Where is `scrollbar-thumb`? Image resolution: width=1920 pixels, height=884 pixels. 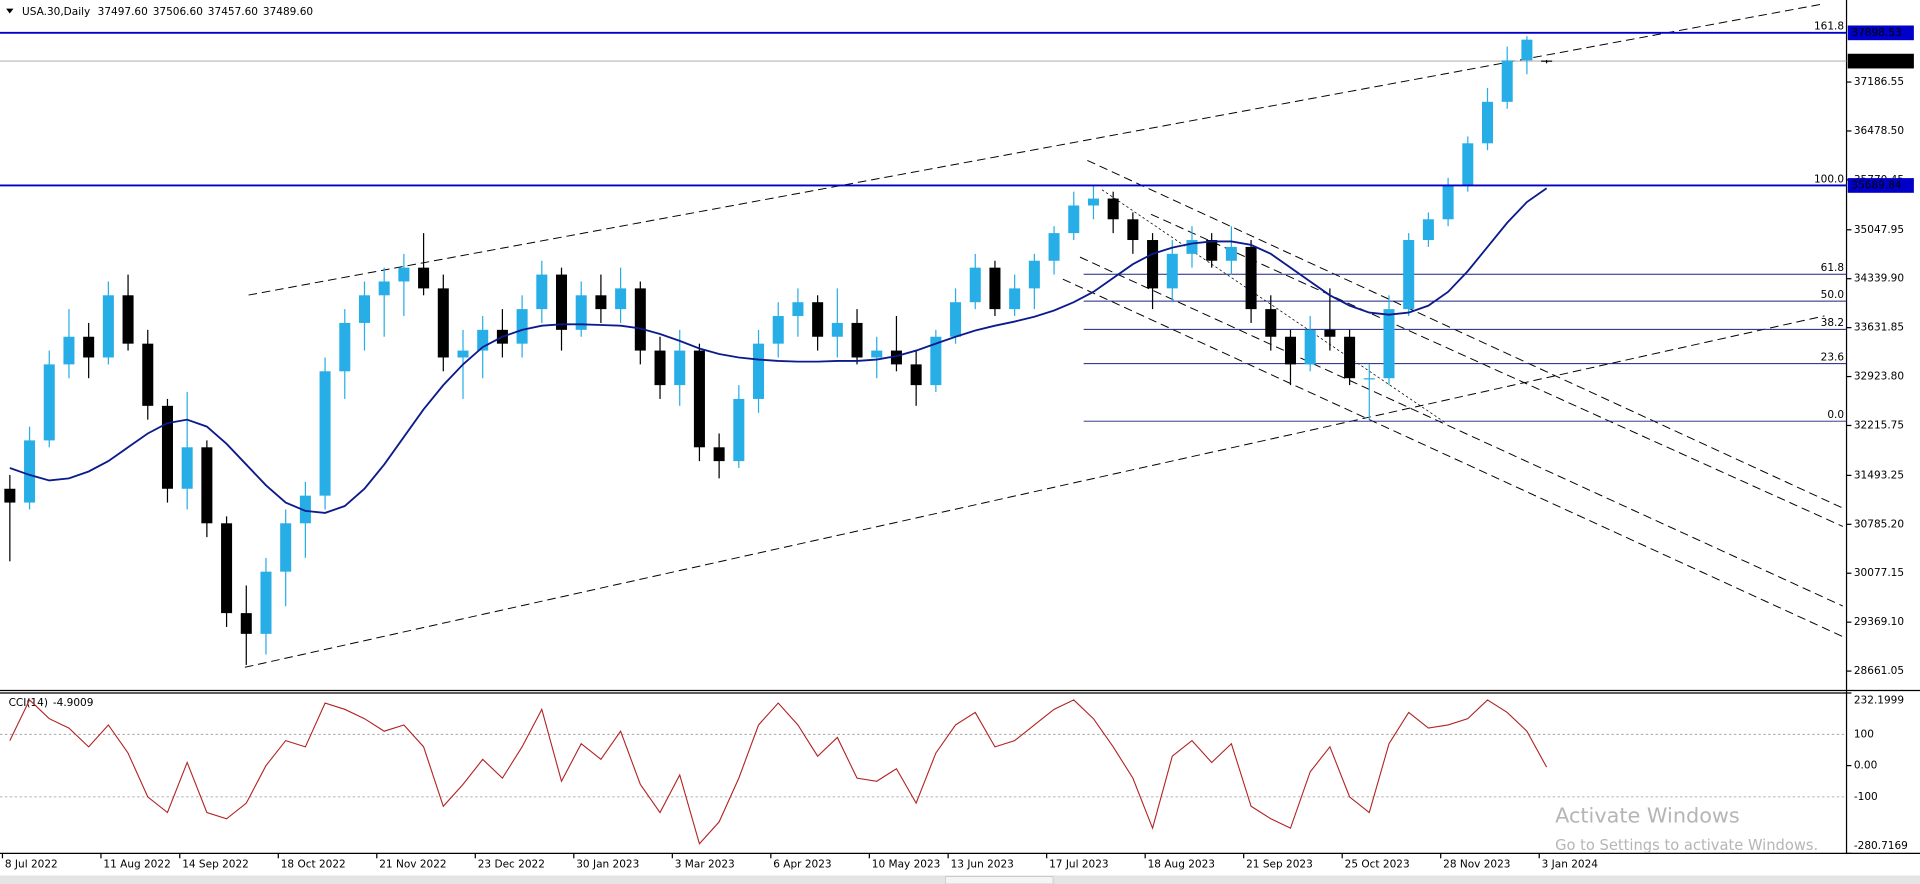 scrollbar-thumb is located at coordinates (999, 880).